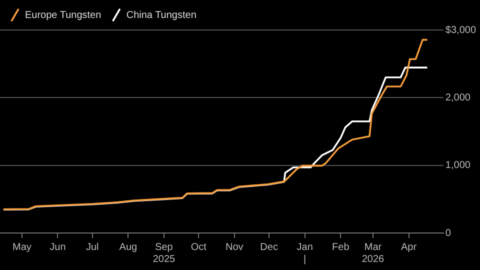 This screenshot has height=270, width=480. Describe the element at coordinates (458, 98) in the screenshot. I see `y-tick-label: 2,000` at that location.